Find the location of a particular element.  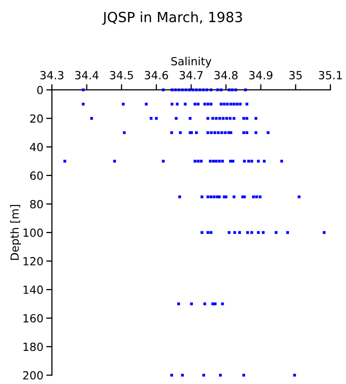

x-tick-label: 34.4 is located at coordinates (86, 75).